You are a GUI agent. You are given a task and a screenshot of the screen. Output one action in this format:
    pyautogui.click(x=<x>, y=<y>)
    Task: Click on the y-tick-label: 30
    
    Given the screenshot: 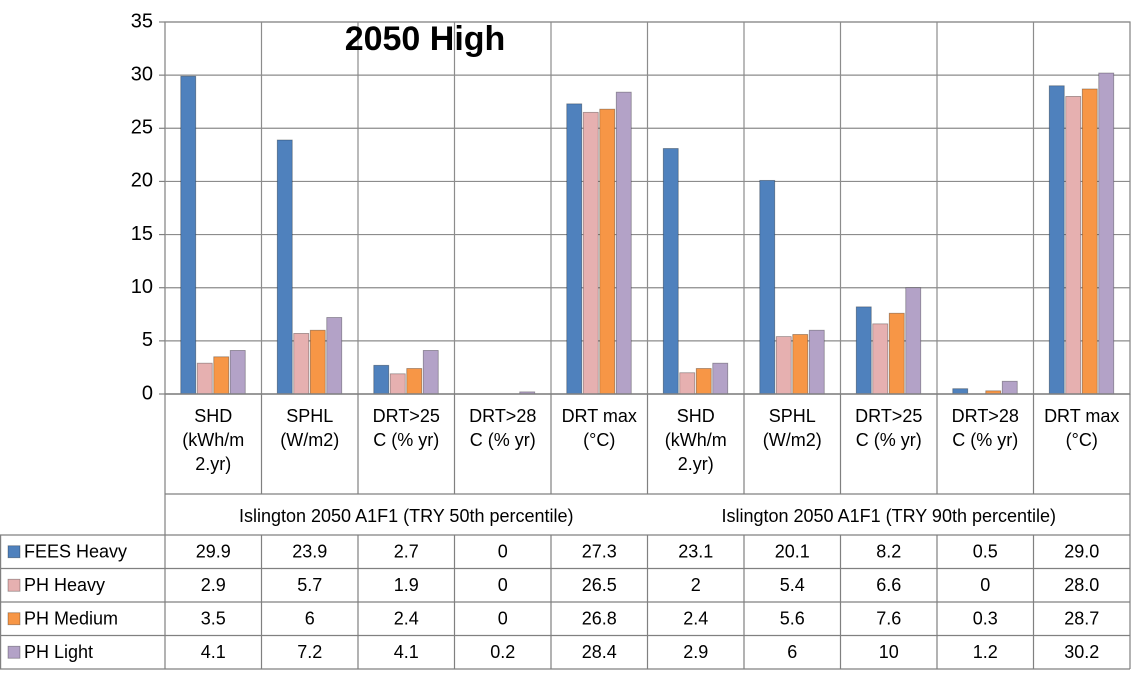 What is the action you would take?
    pyautogui.click(x=142, y=74)
    